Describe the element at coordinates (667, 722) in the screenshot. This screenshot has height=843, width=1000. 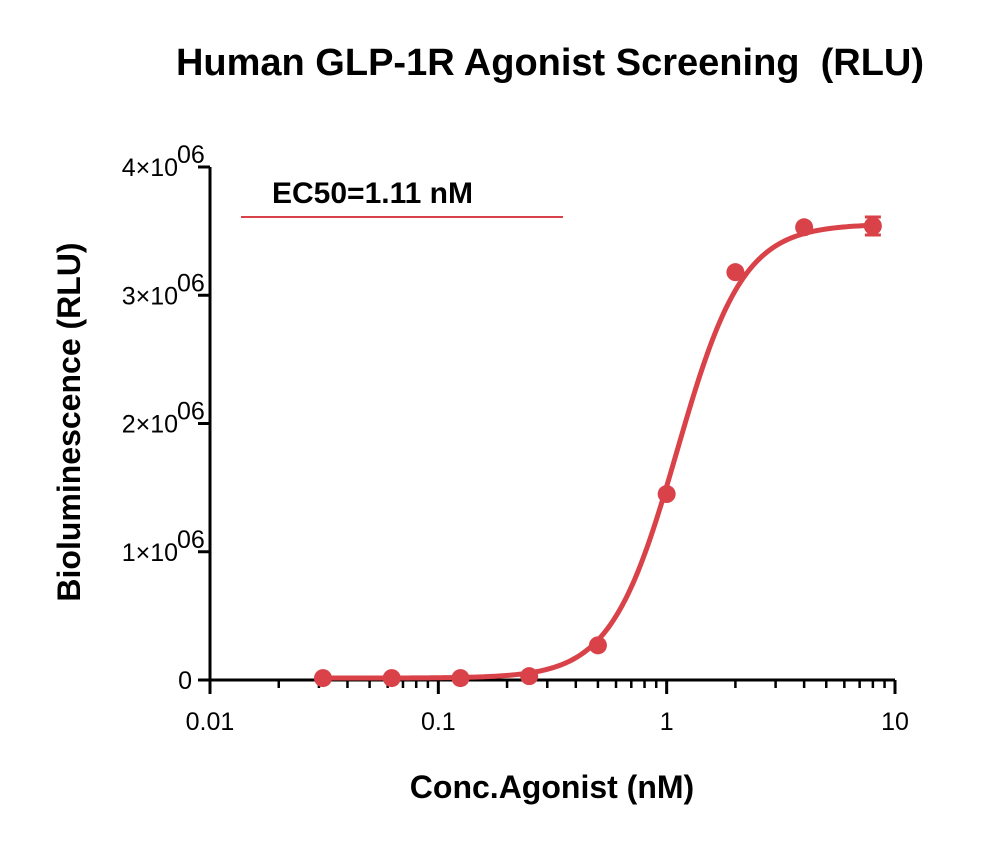
I see `x-tick-label: 1` at that location.